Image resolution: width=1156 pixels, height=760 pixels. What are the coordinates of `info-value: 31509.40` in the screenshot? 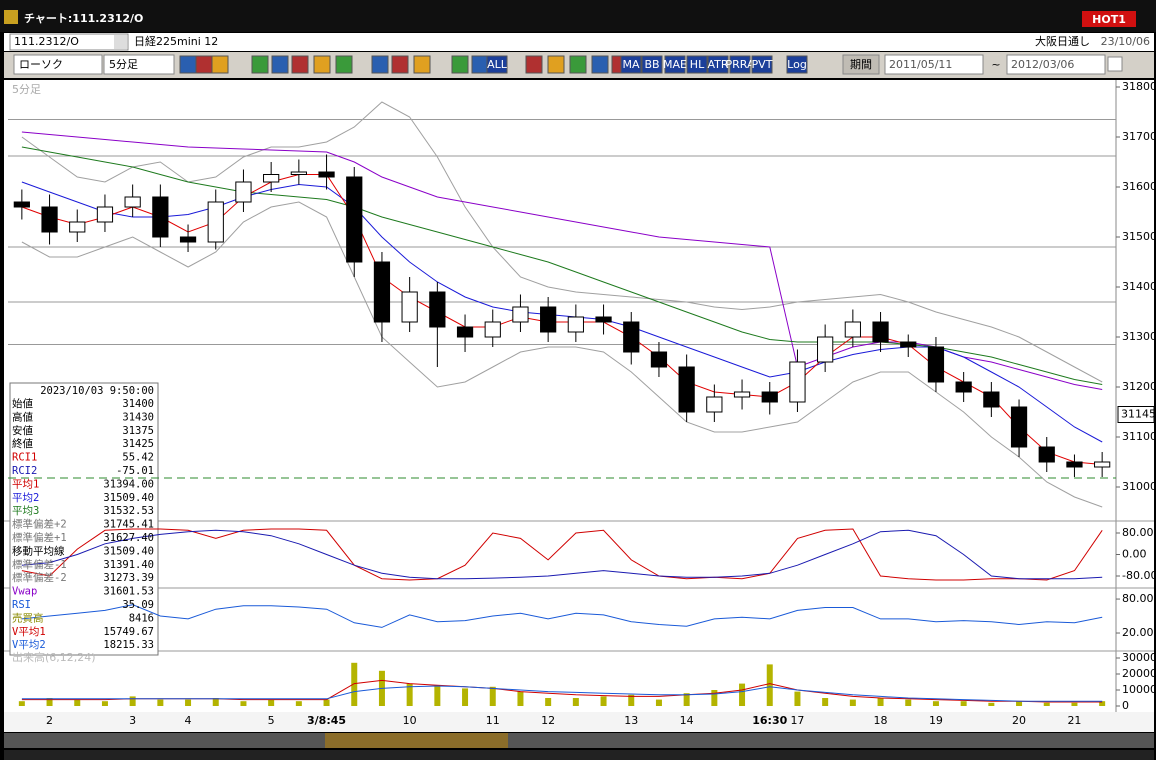 It's located at (128, 498).